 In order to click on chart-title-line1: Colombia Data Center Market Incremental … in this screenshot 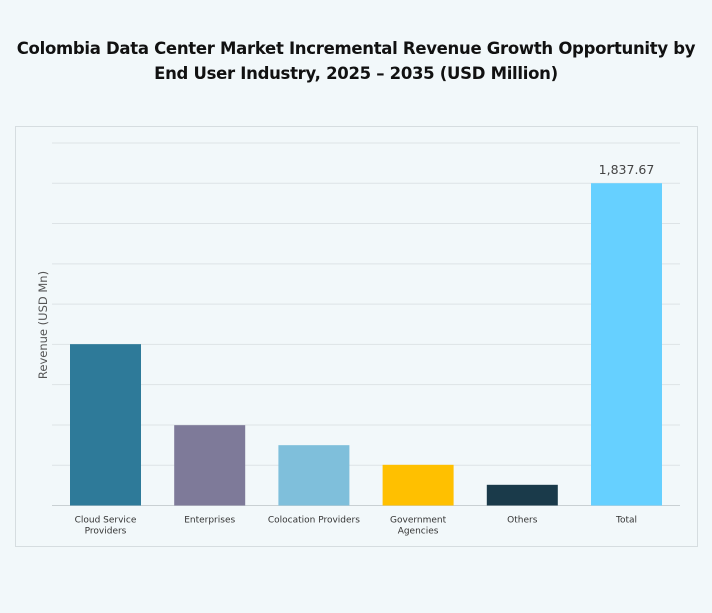, I will do `click(356, 48)`.